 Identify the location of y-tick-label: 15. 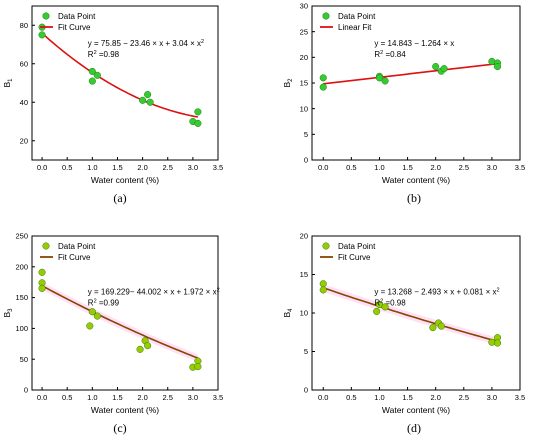
(304, 274).